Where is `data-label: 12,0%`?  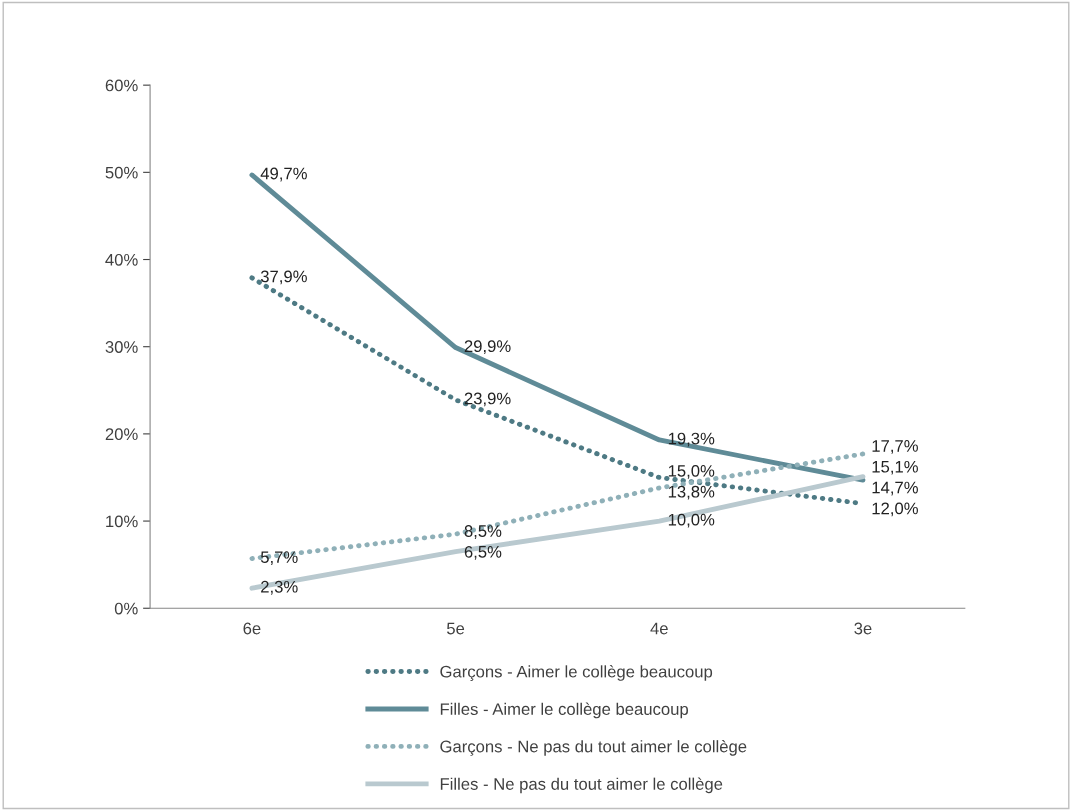
data-label: 12,0% is located at coordinates (895, 509).